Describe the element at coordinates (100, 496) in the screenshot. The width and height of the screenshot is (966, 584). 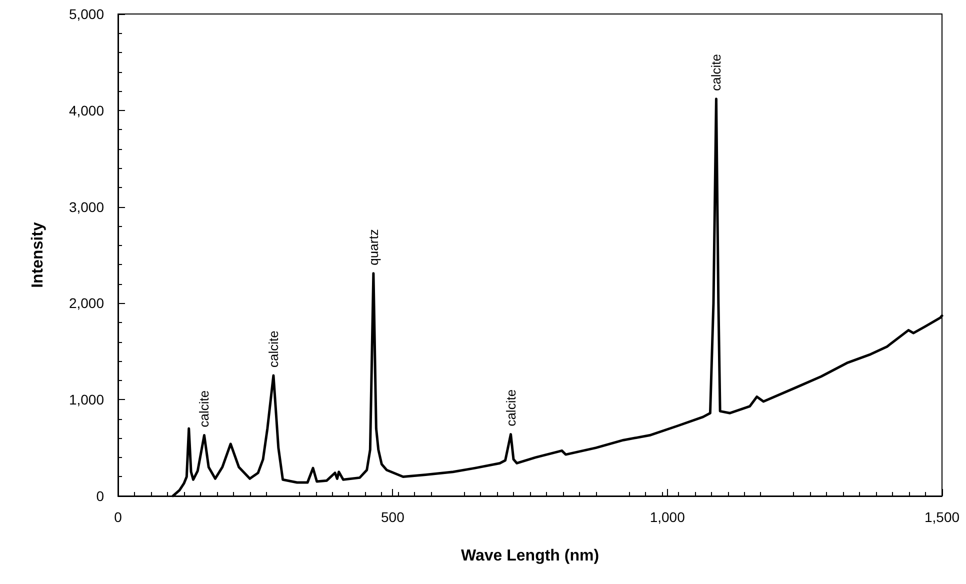
I see `y-tick-label: 0` at that location.